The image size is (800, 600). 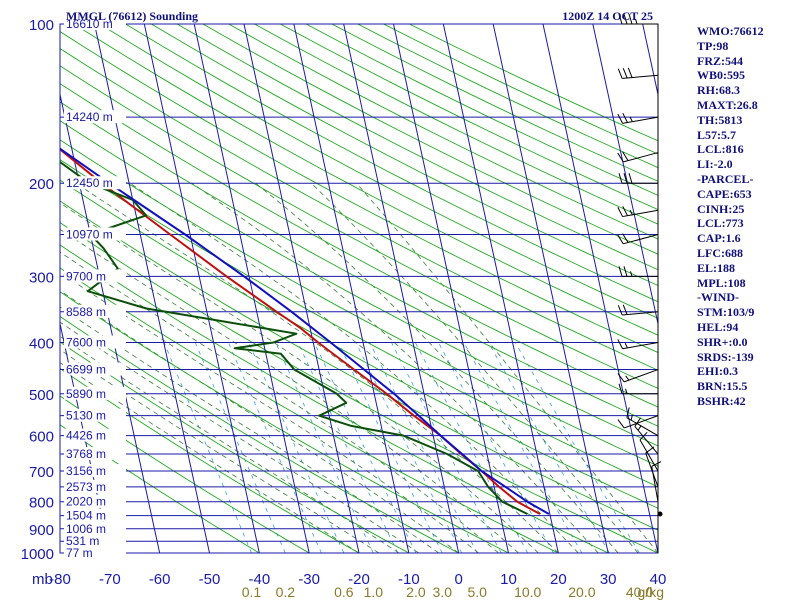 I want to click on mixing-ratio-label: 20.0, so click(x=581, y=592).